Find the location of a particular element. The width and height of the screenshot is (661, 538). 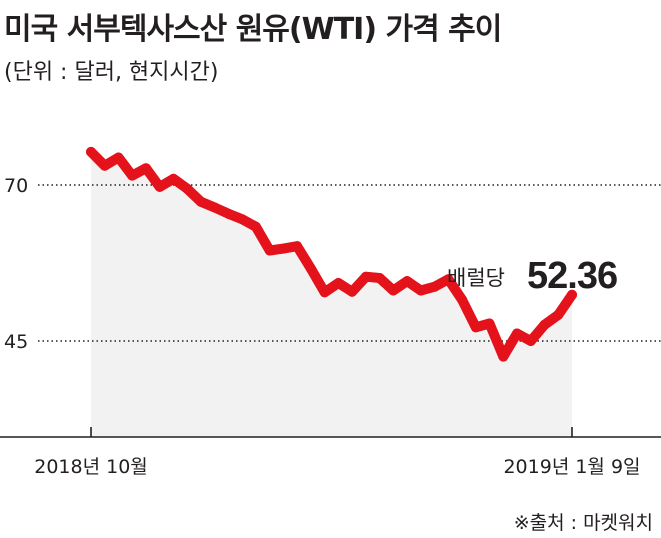

x-axis-label-end: 2019년 1월 9일 is located at coordinates (571, 467).